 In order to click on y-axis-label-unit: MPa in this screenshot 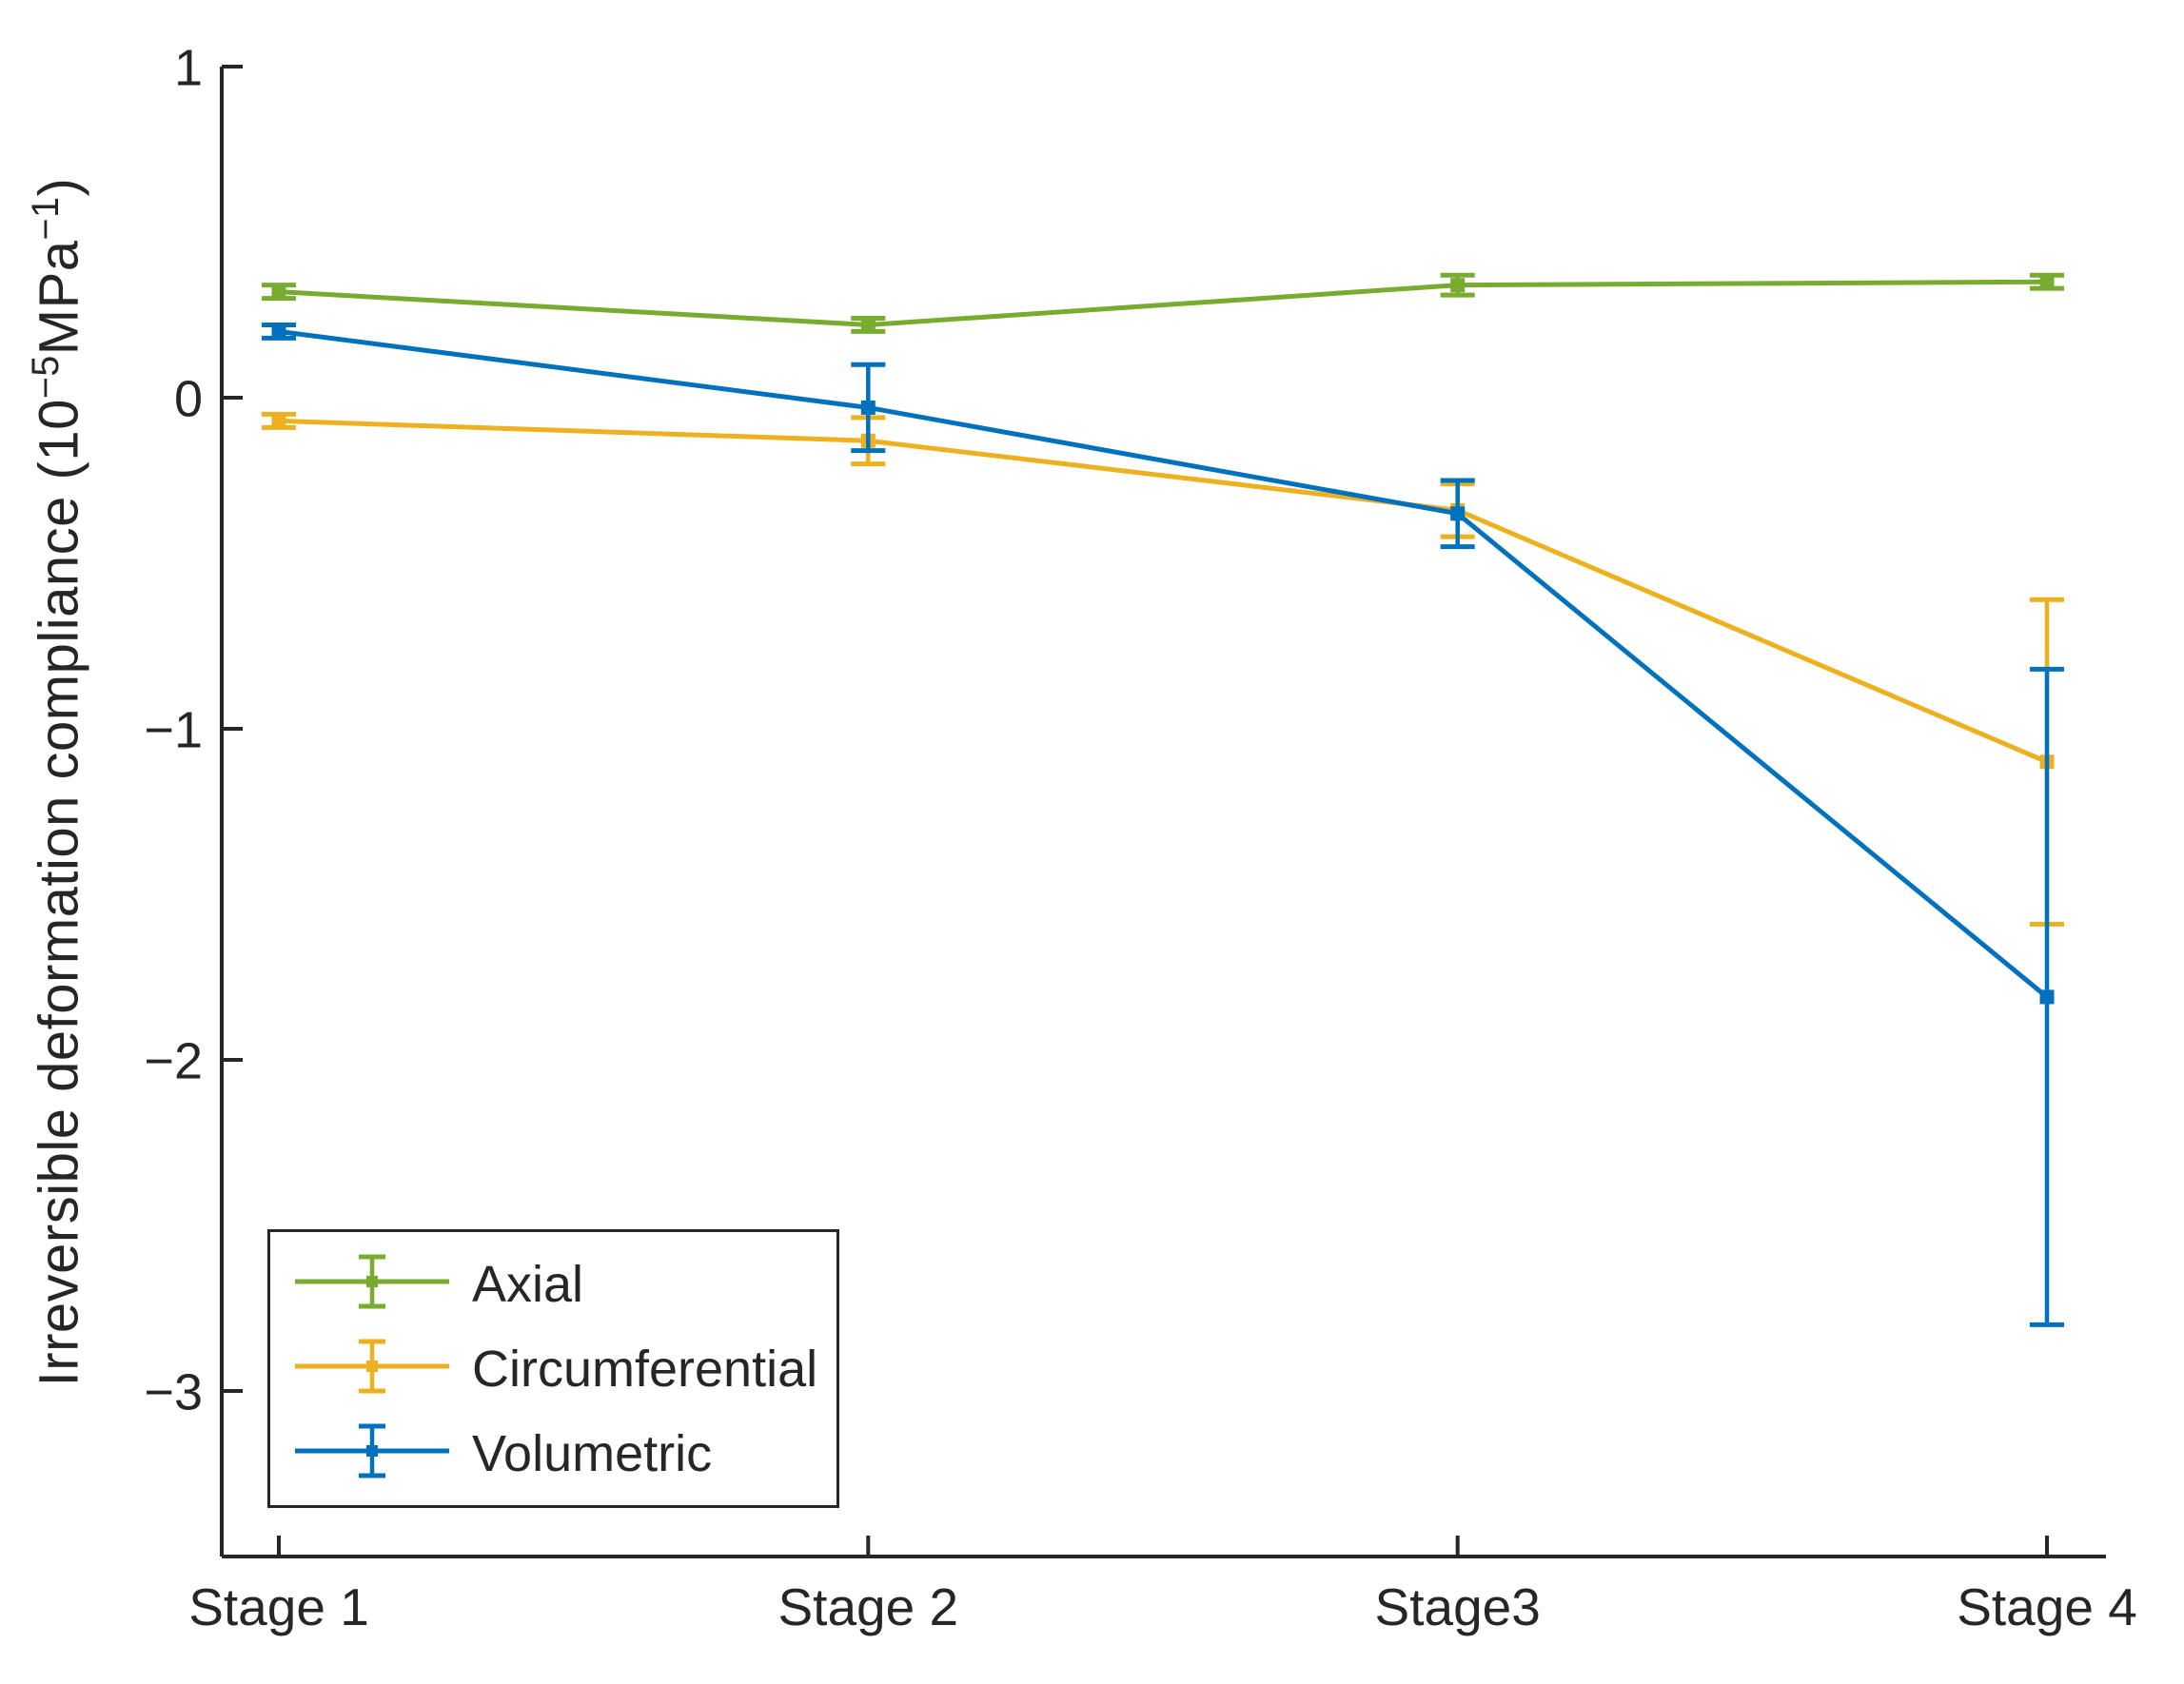, I will do `click(59, 298)`.